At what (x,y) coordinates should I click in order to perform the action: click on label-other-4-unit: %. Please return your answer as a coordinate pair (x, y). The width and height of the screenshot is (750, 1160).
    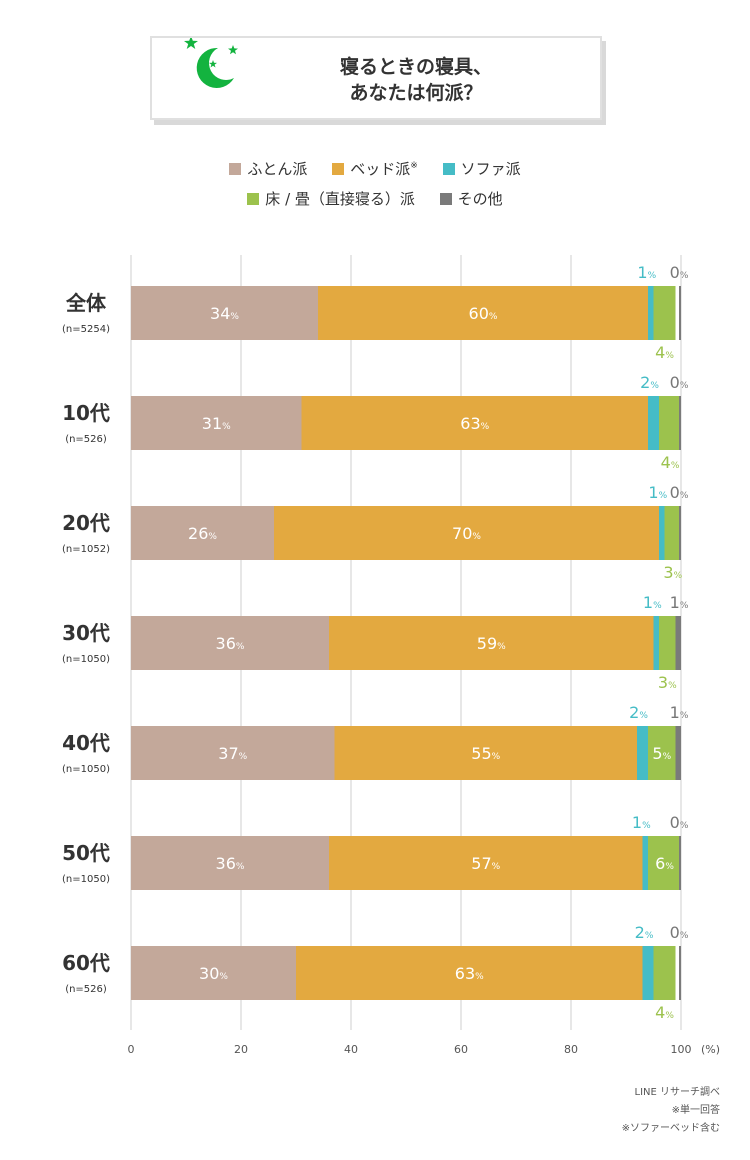
    Looking at the image, I should click on (684, 716).